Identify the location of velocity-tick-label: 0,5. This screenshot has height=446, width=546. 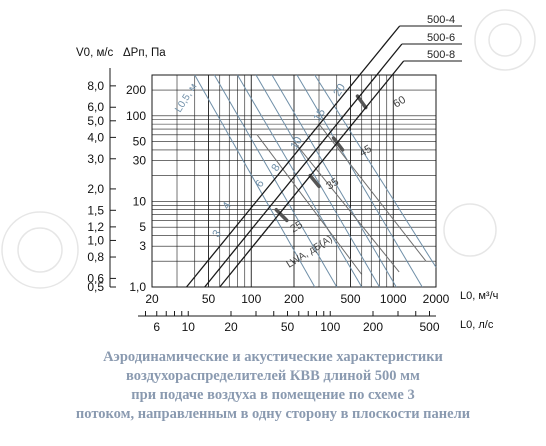
(95, 287).